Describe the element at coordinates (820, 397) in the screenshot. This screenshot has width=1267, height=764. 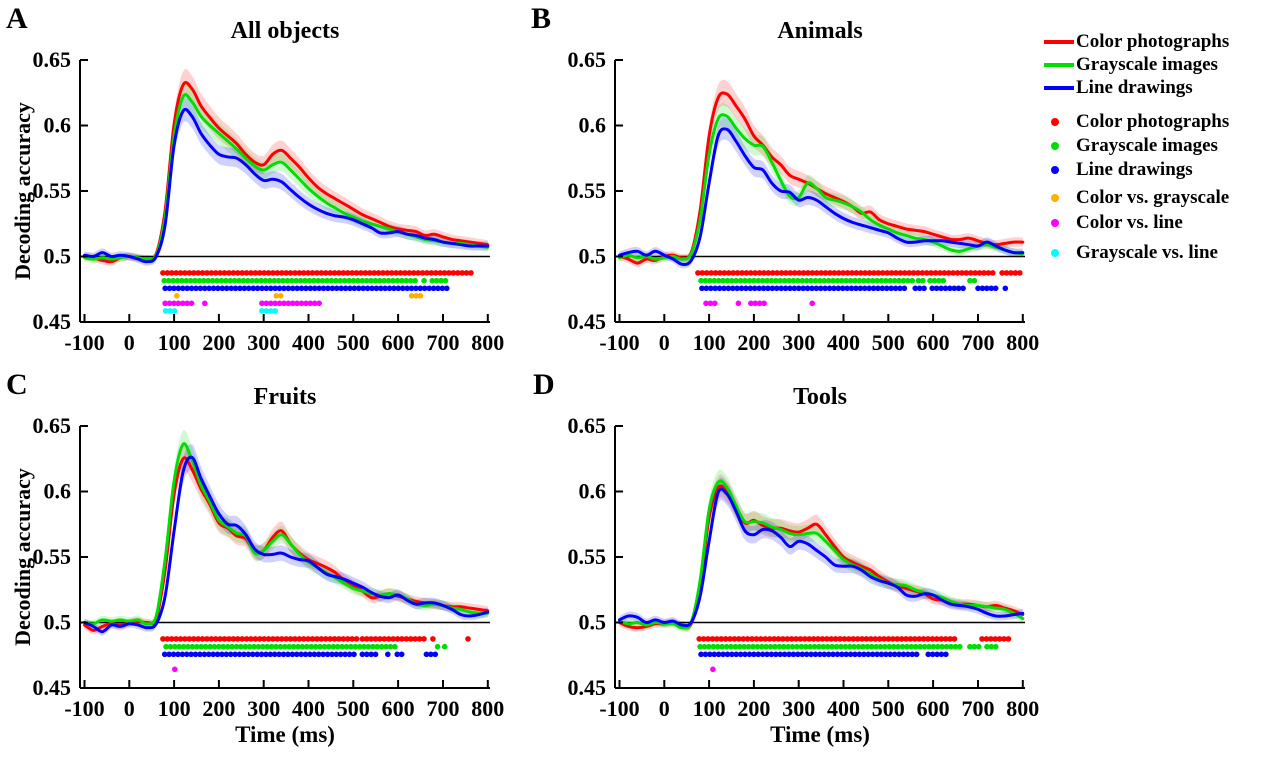
I see `panel-d-title: Tools` at that location.